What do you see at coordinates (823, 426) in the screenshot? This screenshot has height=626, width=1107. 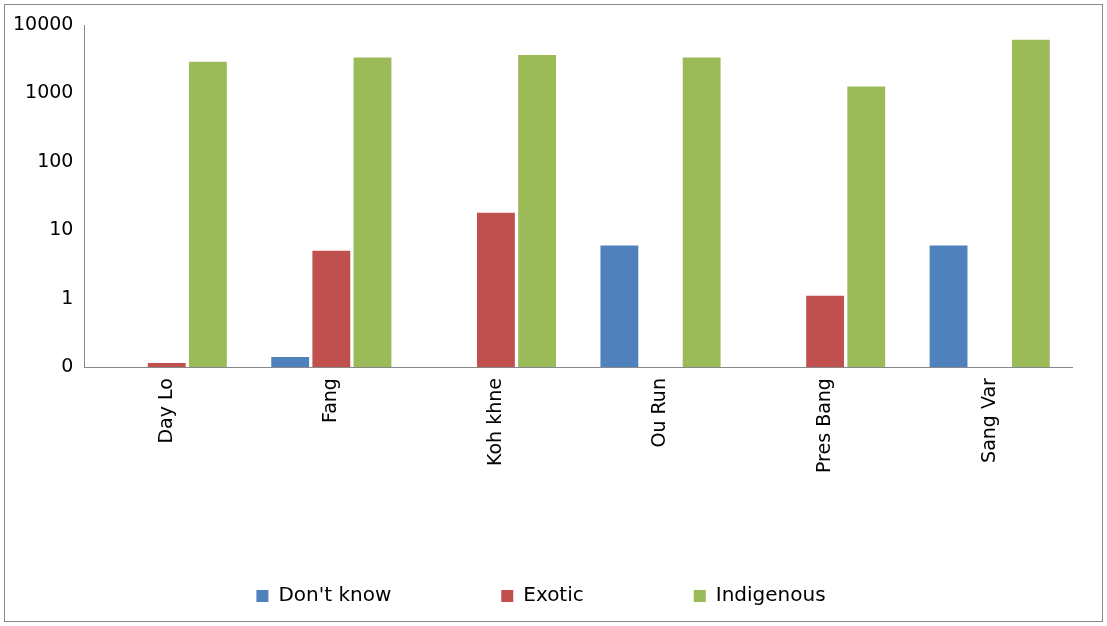 I see `x-tick-label: Pres Bang` at bounding box center [823, 426].